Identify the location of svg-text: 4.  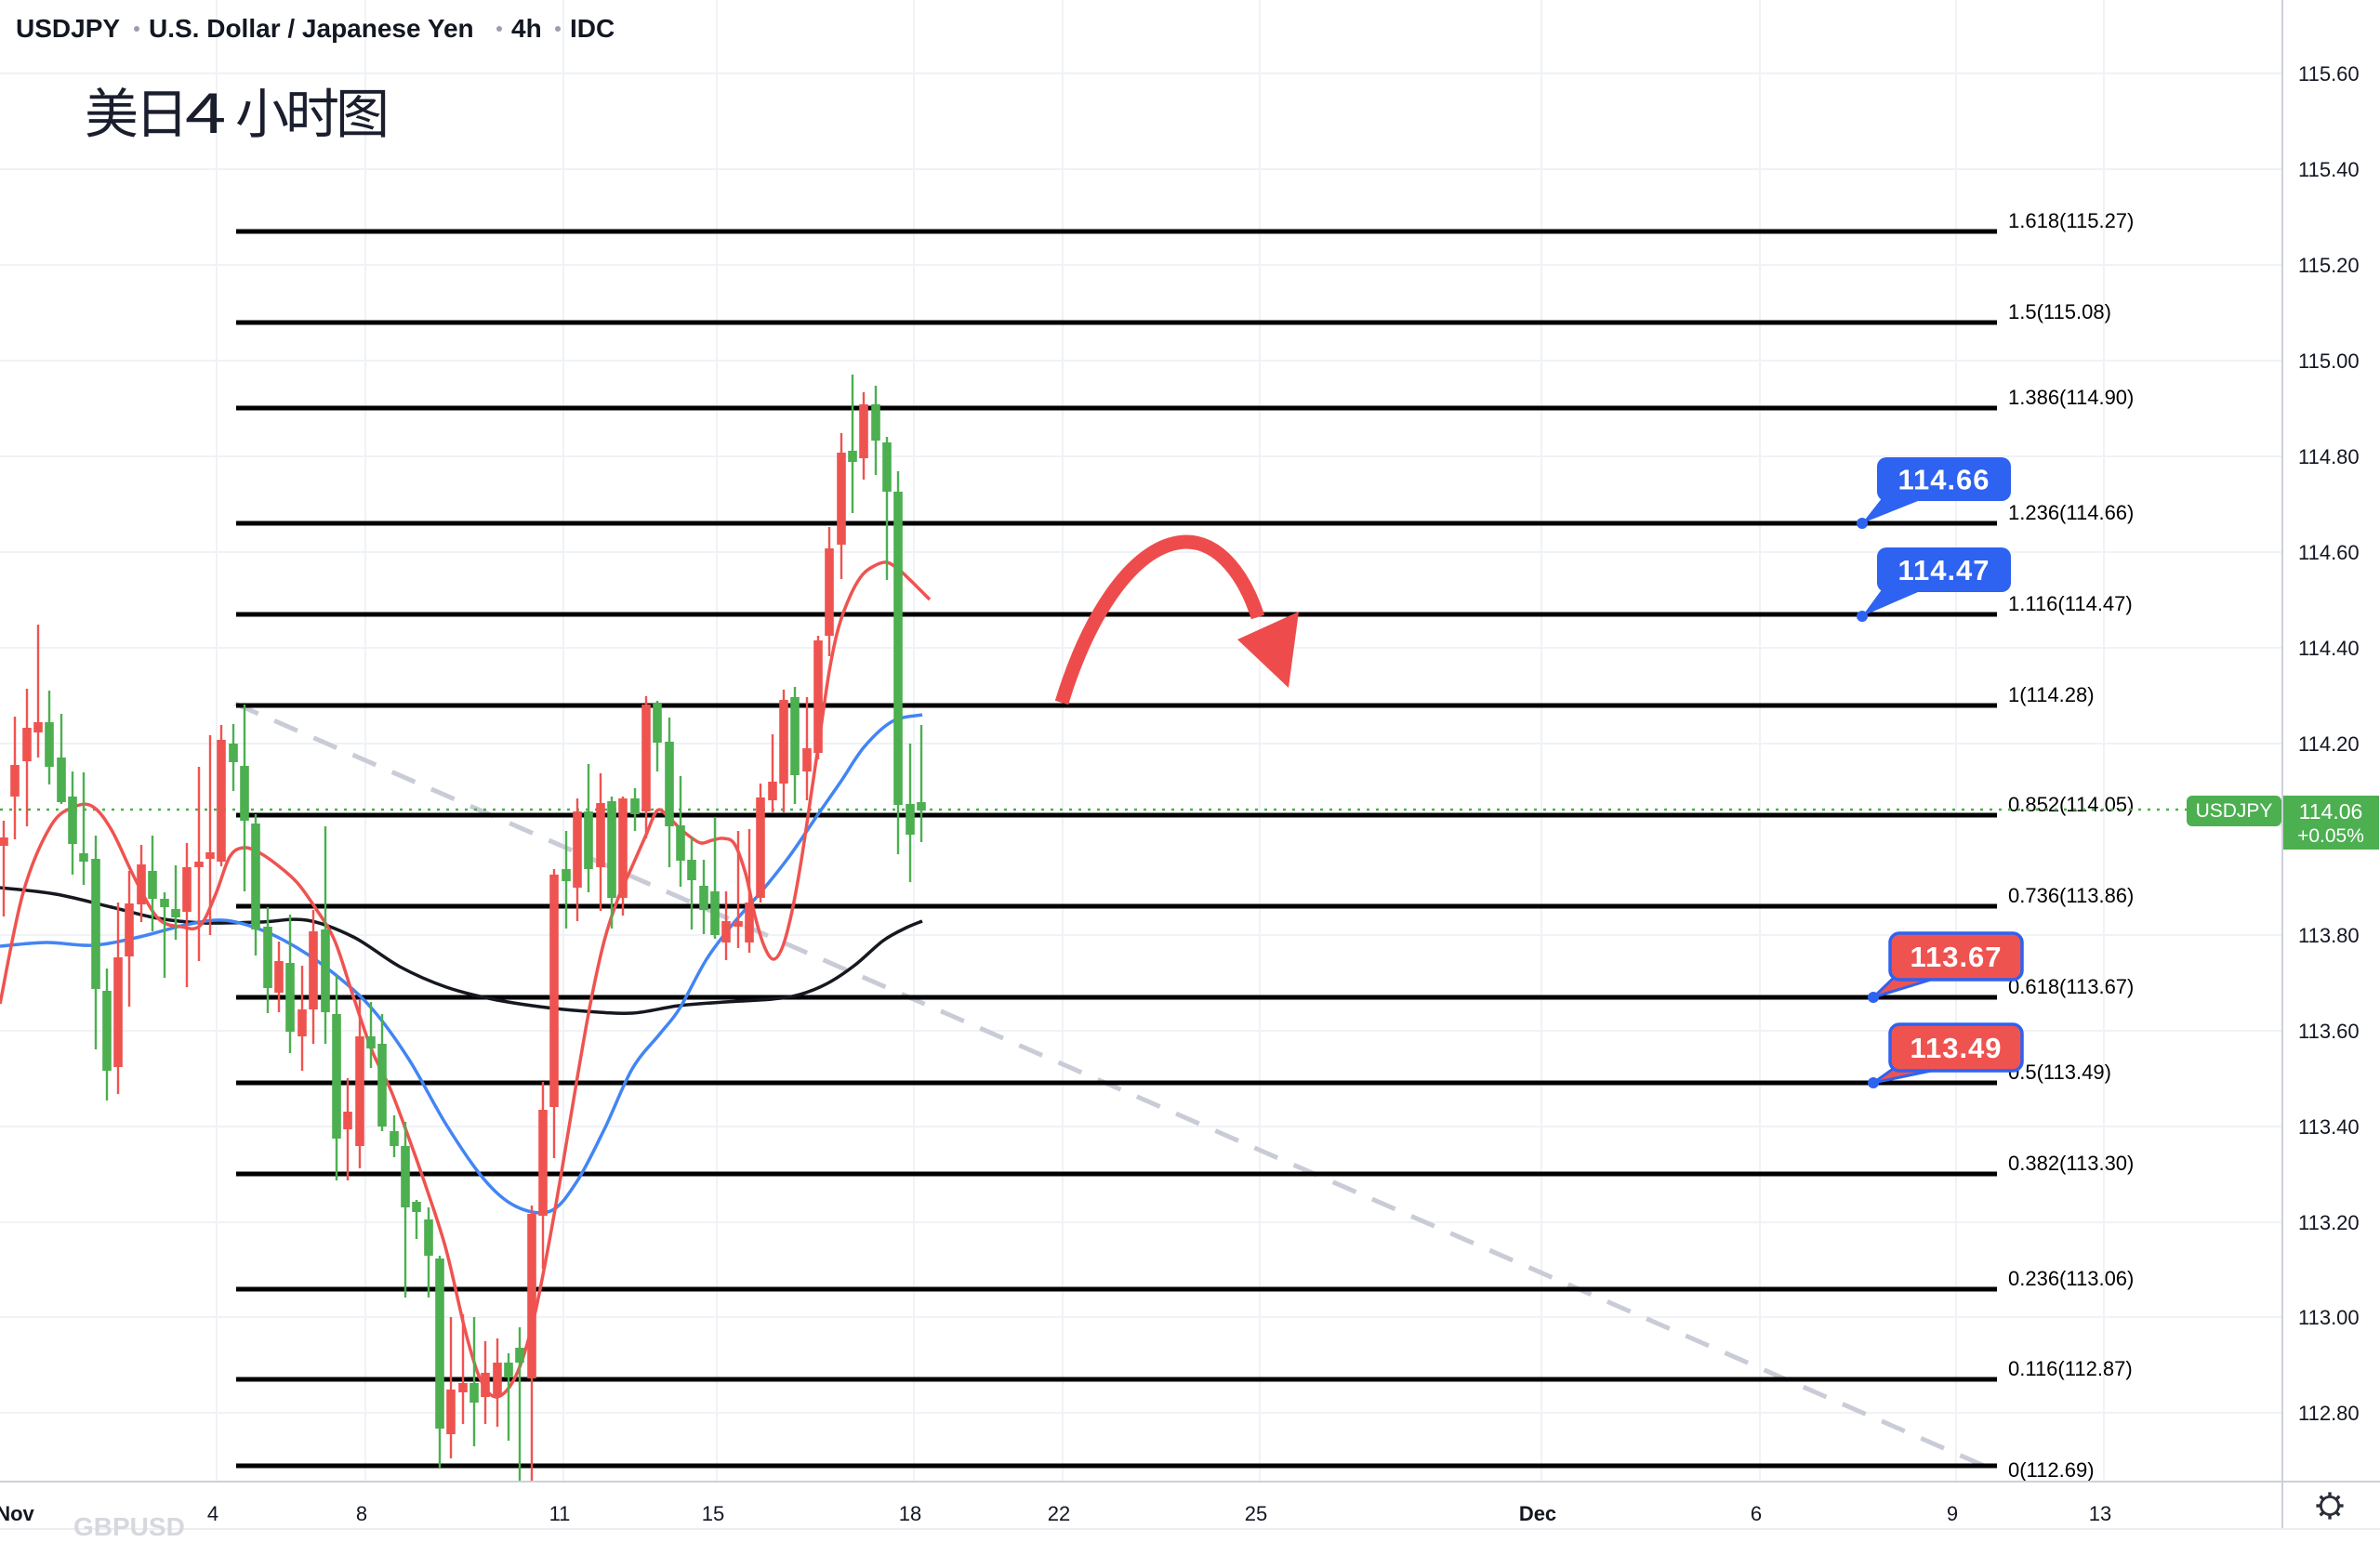
(212, 1513).